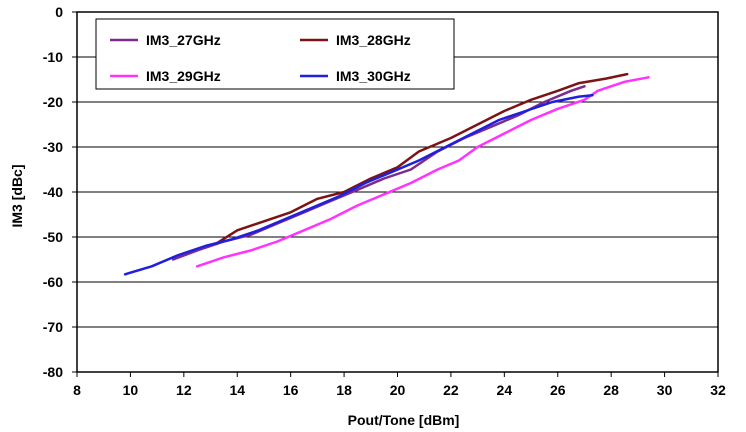  What do you see at coordinates (53, 282) in the screenshot?
I see `y-tick-label: -60` at bounding box center [53, 282].